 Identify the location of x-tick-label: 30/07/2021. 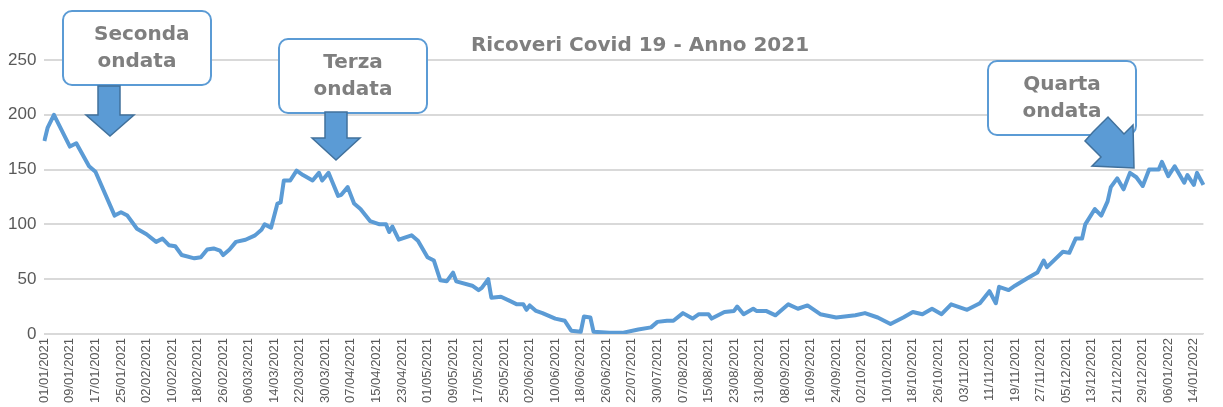
(656, 370).